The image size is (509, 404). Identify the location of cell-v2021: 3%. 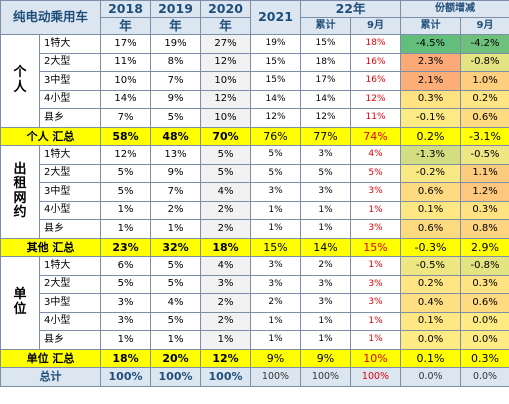
(276, 192).